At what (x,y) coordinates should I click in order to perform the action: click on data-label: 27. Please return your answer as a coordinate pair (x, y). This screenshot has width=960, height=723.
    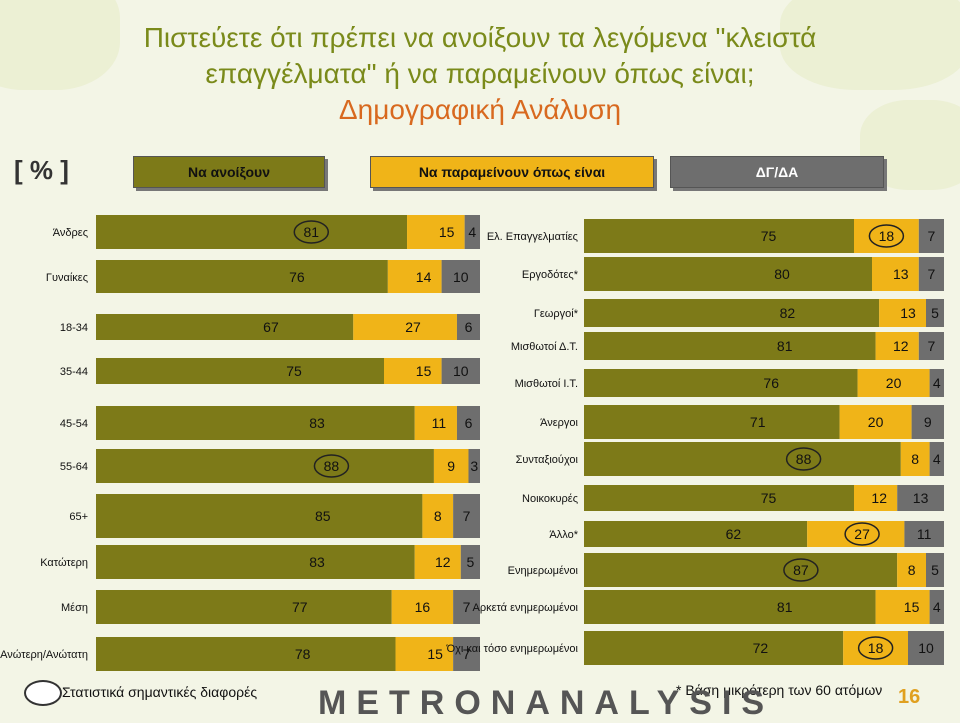
    Looking at the image, I should click on (862, 534).